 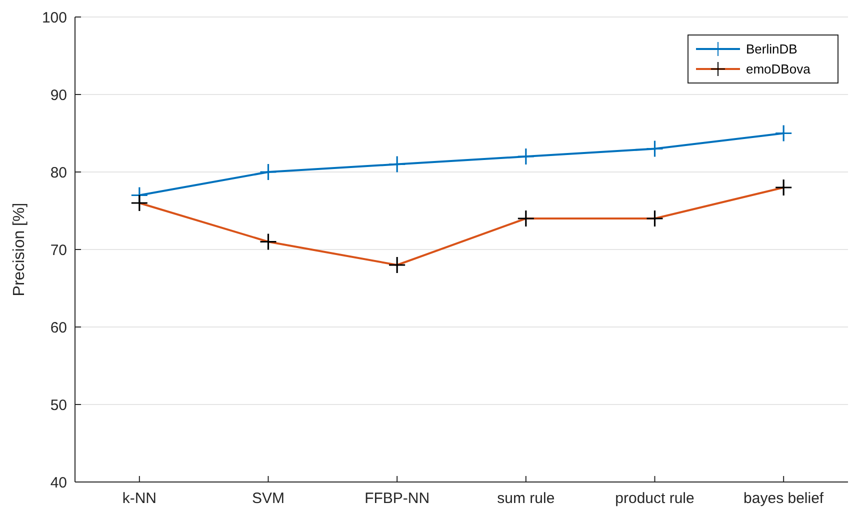 What do you see at coordinates (397, 498) in the screenshot?
I see `x-tick-label: FFBP-NN` at bounding box center [397, 498].